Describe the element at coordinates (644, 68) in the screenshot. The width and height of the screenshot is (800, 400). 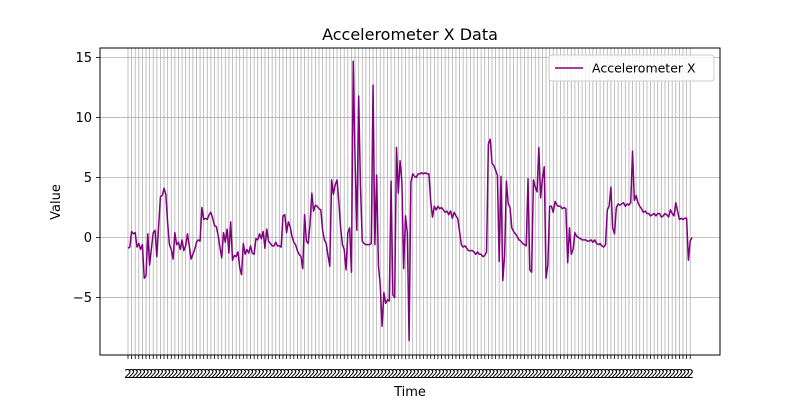
I see `legend-label: Accelerometer X` at that location.